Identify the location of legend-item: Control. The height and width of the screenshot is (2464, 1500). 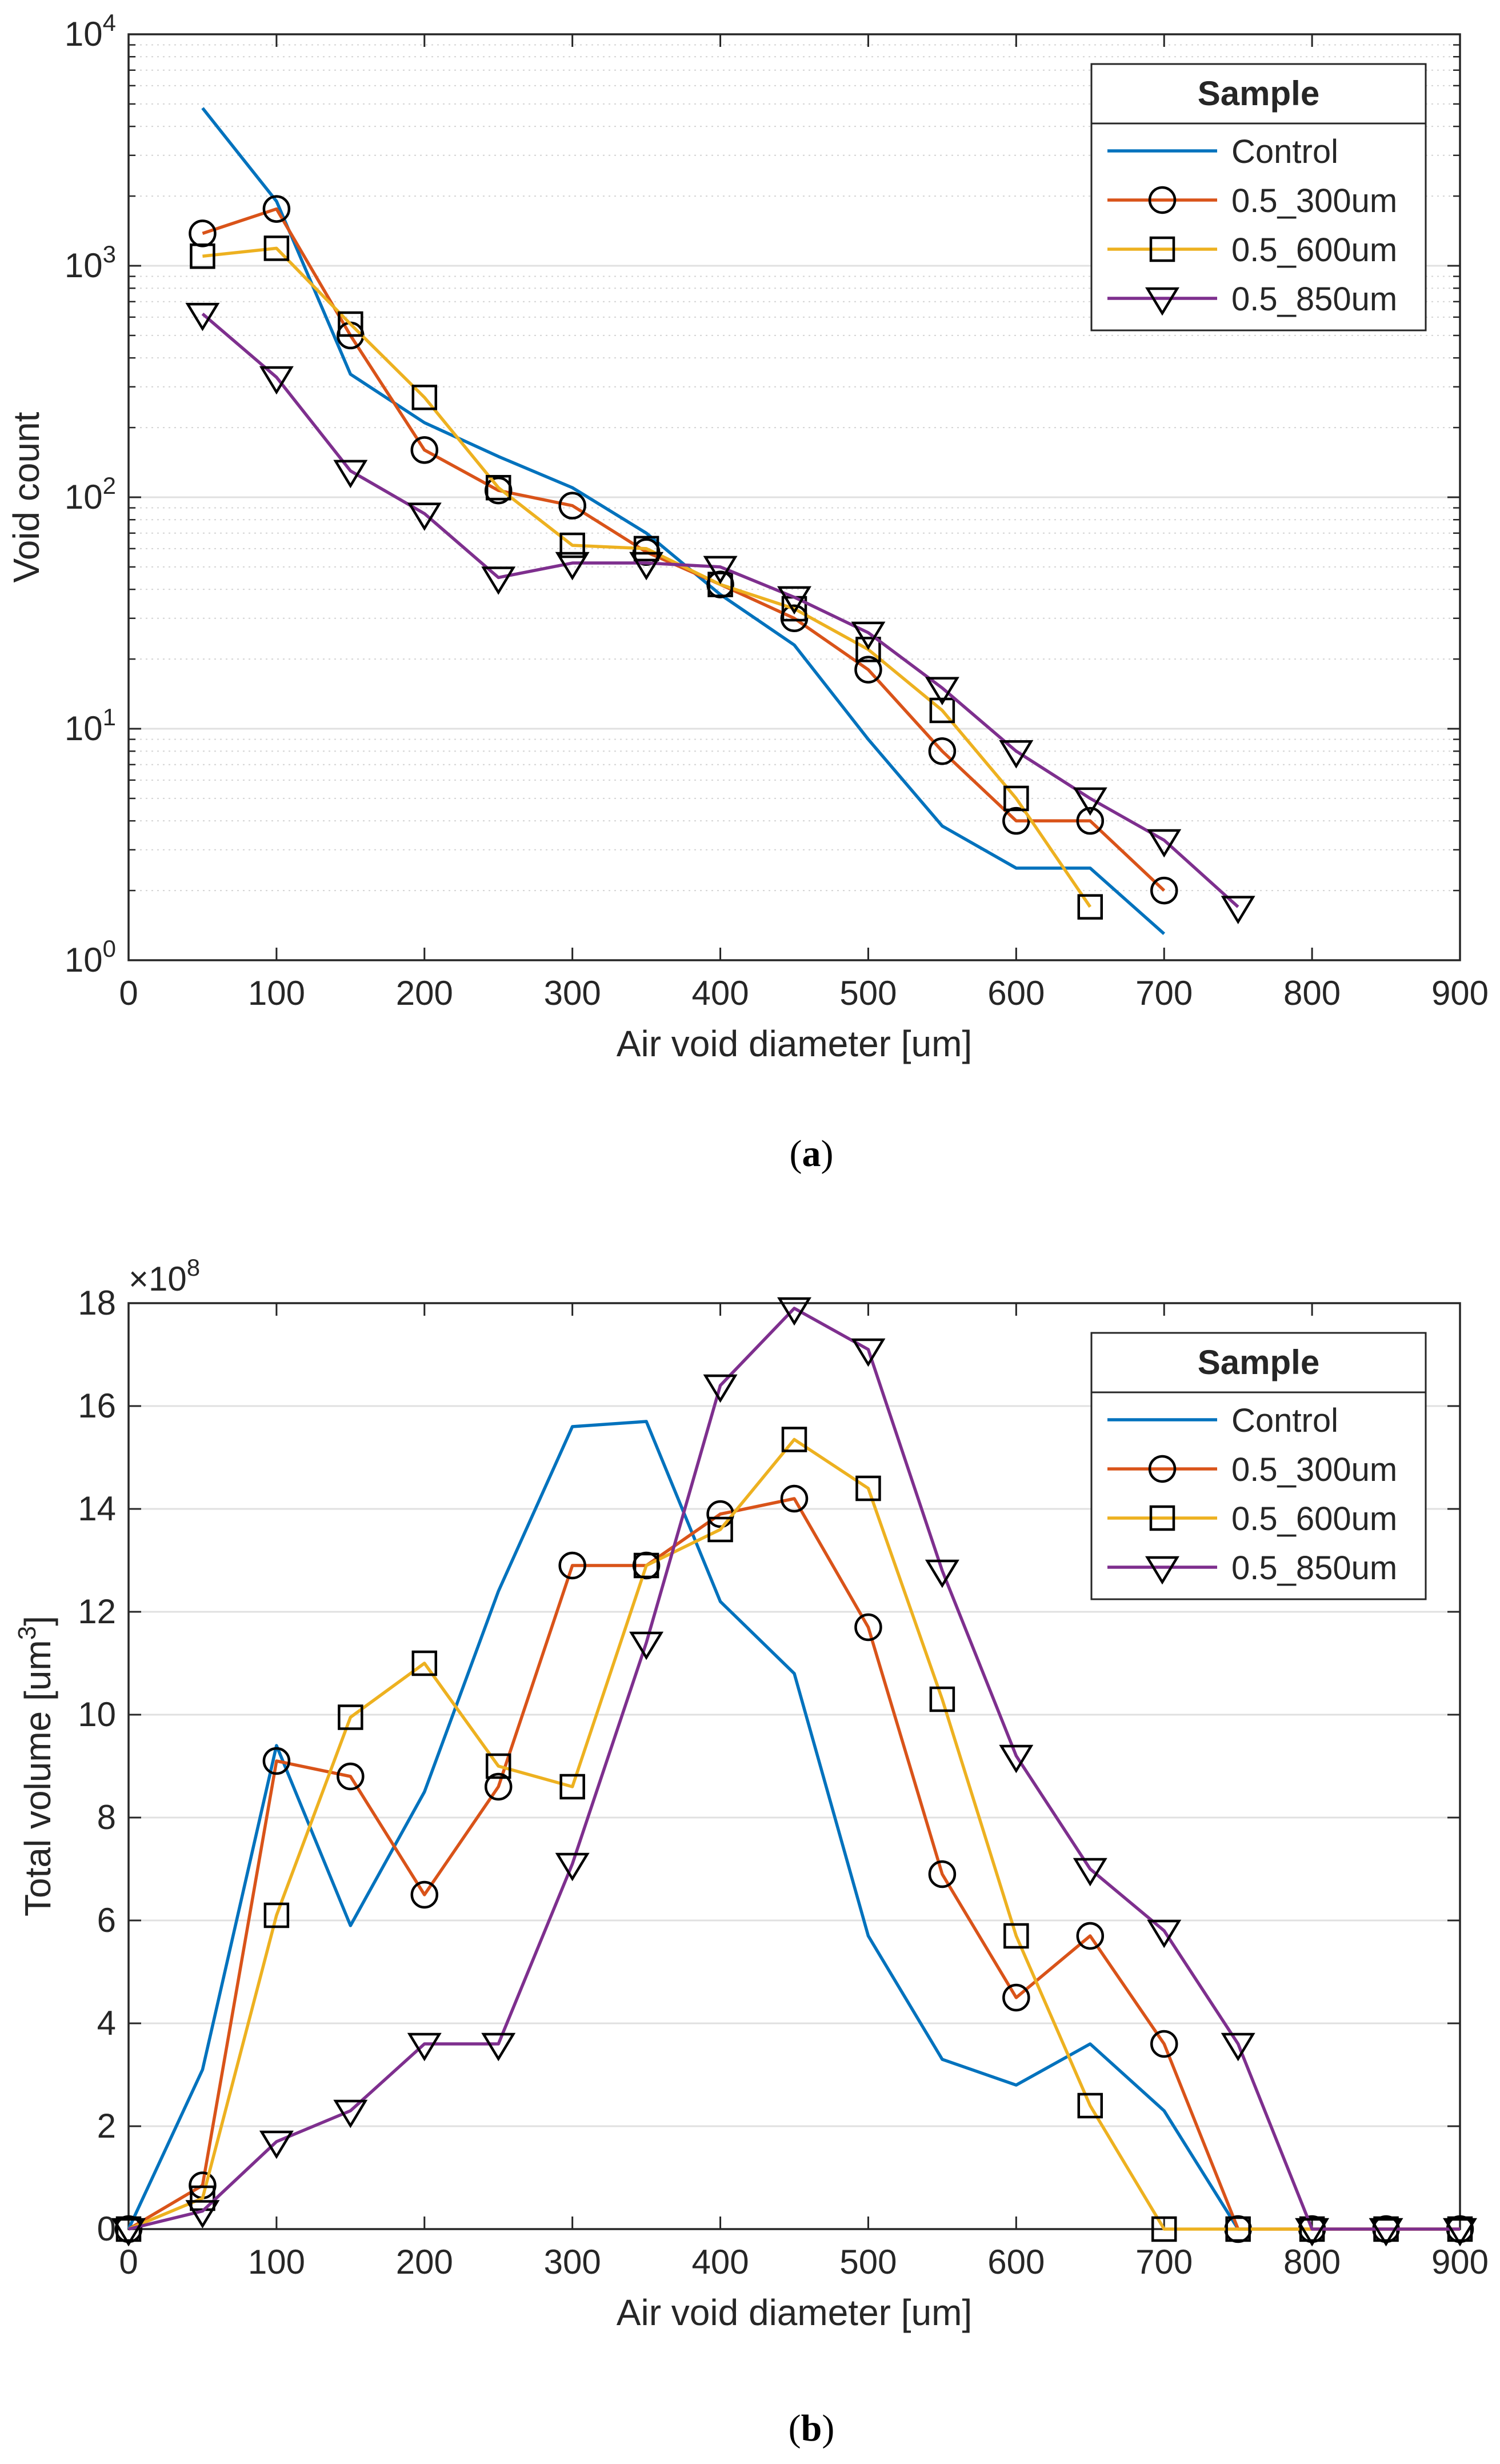
(1222, 1420).